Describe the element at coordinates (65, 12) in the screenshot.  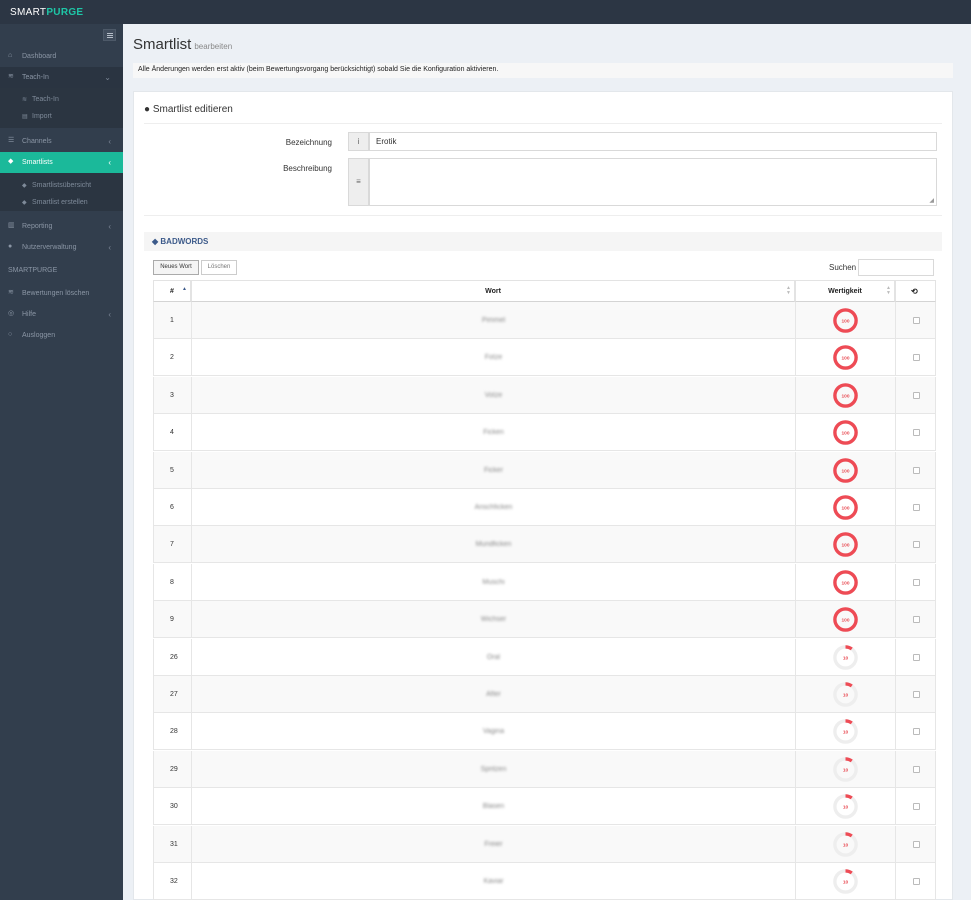
I see `logo-bold-text: PURGE` at that location.